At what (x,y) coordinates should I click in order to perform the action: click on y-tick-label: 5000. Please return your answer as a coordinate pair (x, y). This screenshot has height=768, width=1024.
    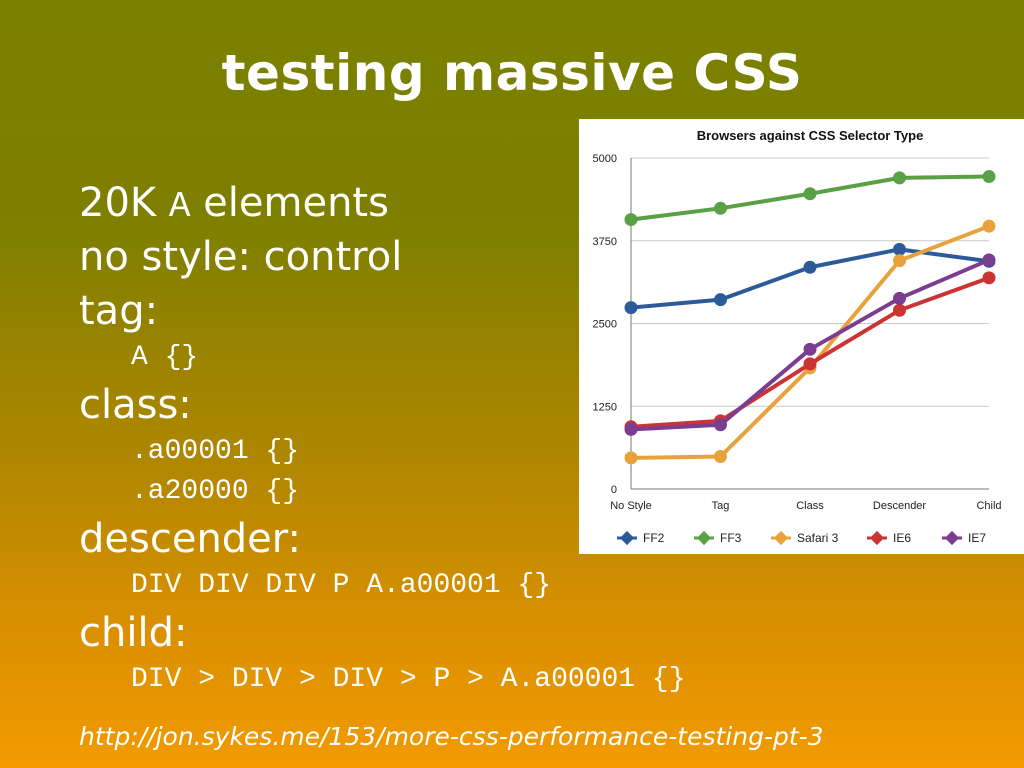
    Looking at the image, I should click on (605, 159).